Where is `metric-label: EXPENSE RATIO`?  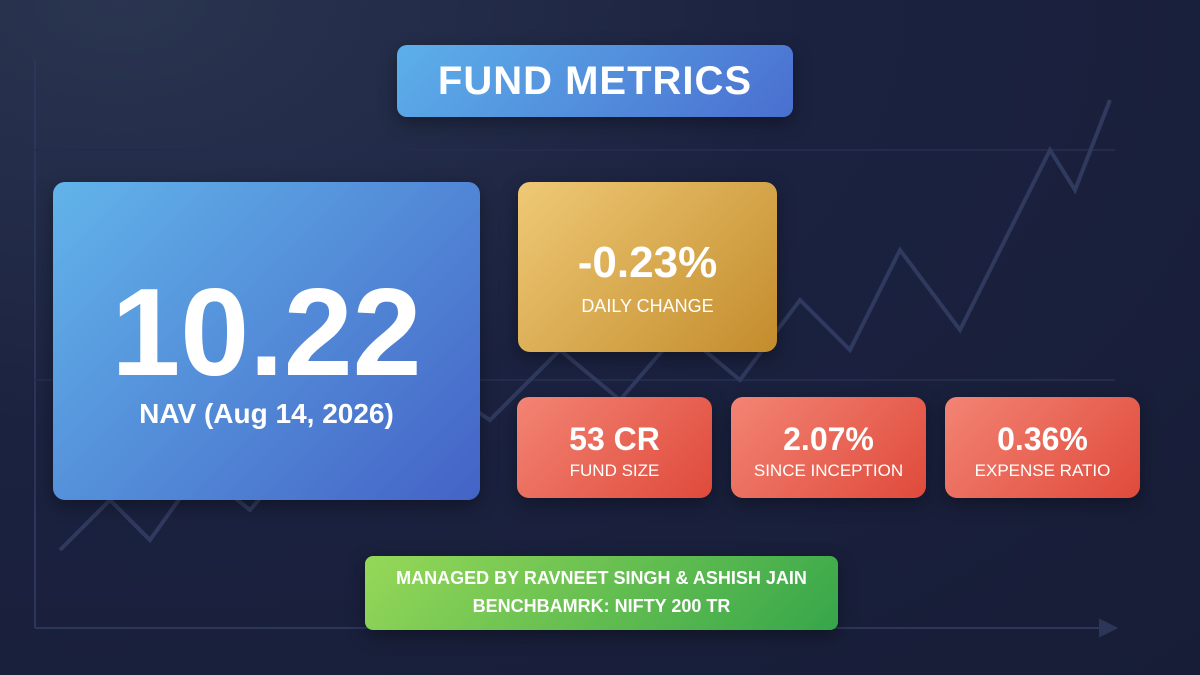
metric-label: EXPENSE RATIO is located at coordinates (1042, 470).